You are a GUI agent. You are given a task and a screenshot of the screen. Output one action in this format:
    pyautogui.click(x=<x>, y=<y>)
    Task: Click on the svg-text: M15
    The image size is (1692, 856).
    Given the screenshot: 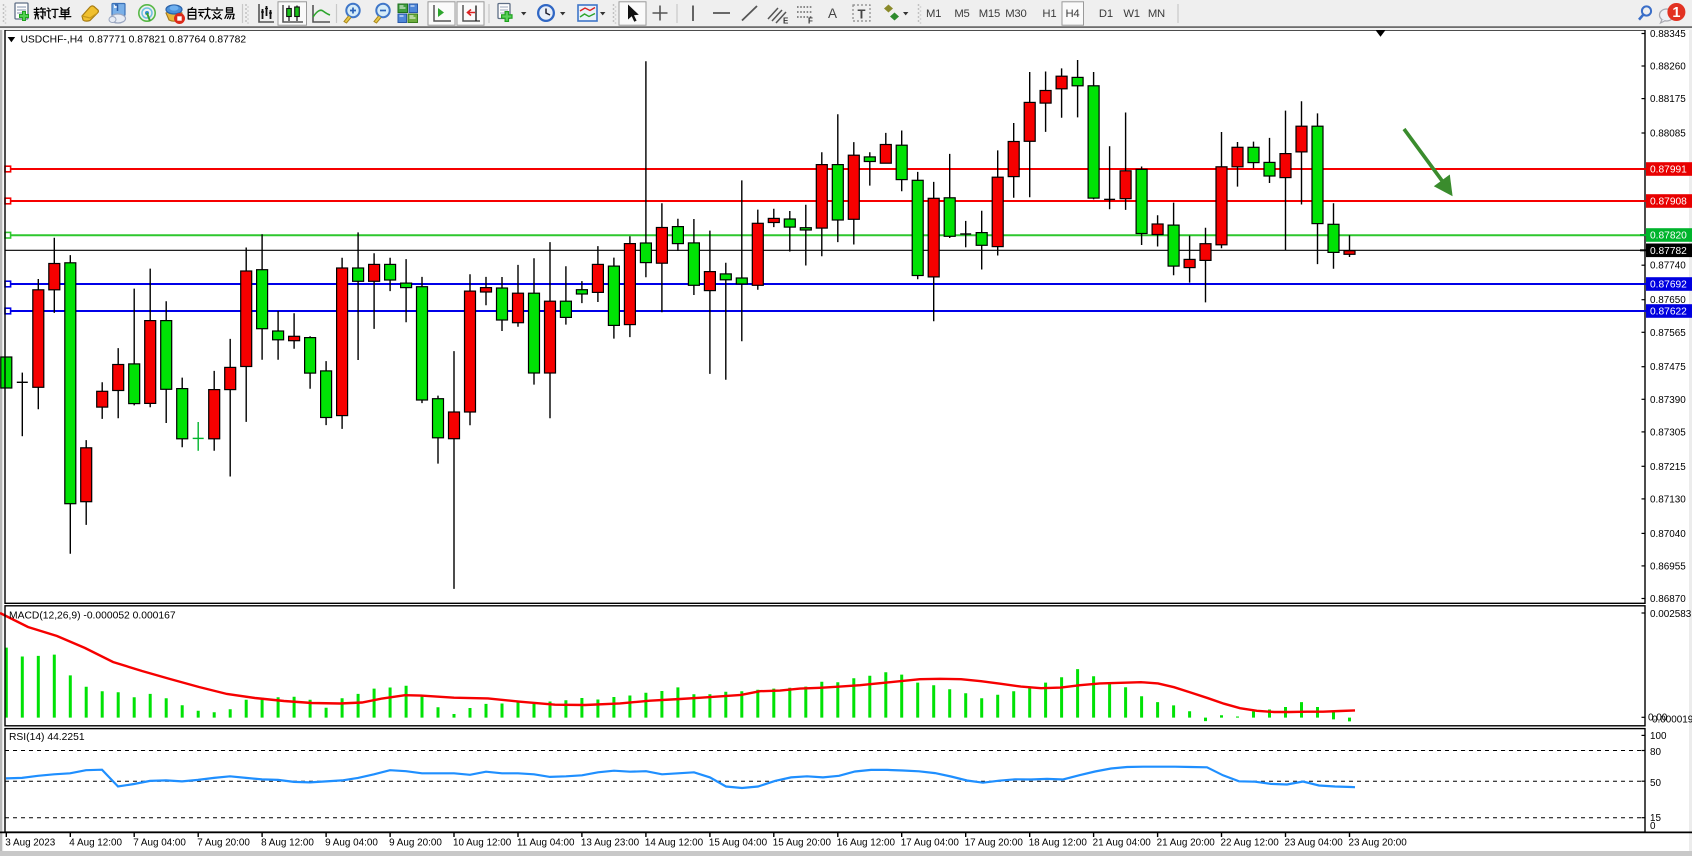 What is the action you would take?
    pyautogui.click(x=989, y=14)
    